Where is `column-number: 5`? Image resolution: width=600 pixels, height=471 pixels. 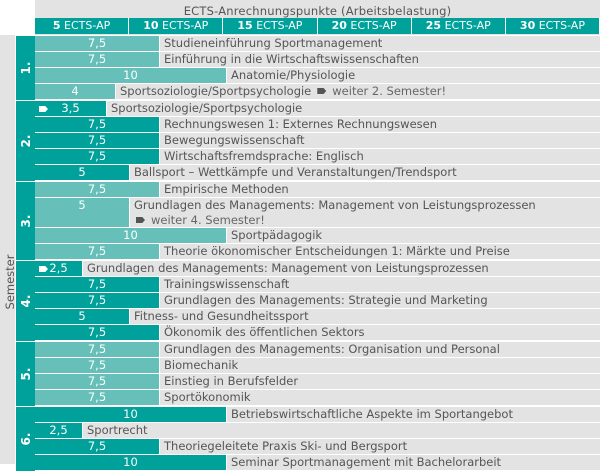
column-number: 5 is located at coordinates (56, 25).